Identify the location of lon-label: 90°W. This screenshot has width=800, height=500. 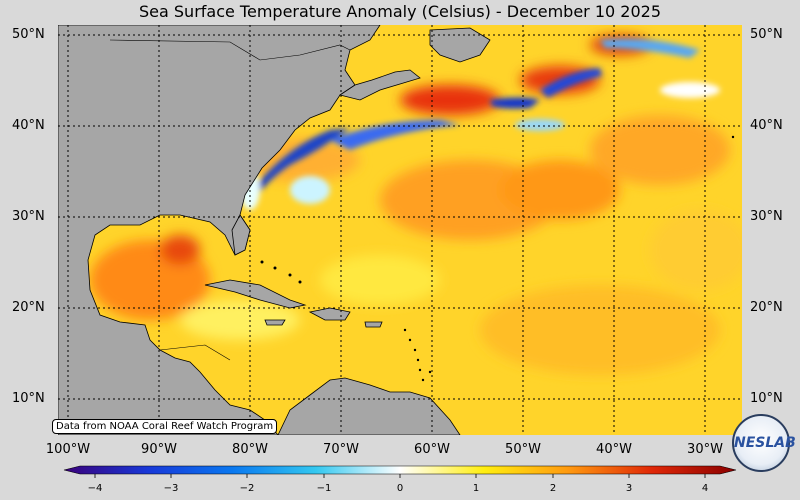
(159, 449).